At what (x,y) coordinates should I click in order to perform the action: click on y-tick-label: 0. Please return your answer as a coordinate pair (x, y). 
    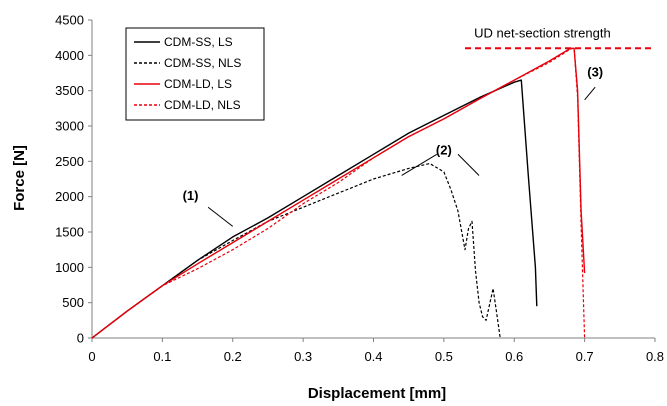
    Looking at the image, I should click on (80, 338).